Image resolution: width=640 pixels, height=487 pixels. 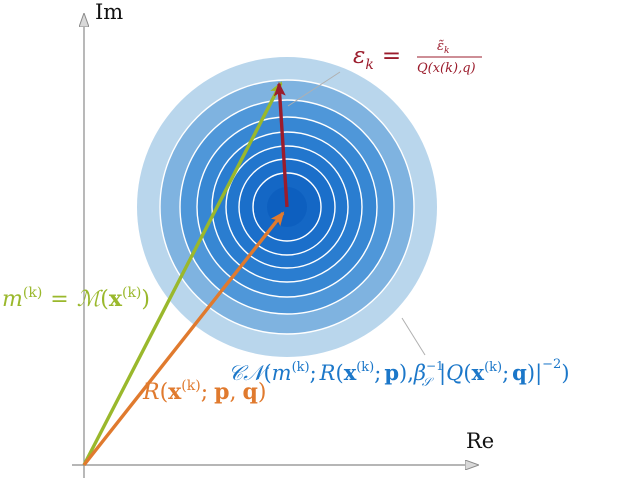 What do you see at coordinates (377, 58) in the screenshot?
I see `svg-text:εk=: εk =` at bounding box center [377, 58].